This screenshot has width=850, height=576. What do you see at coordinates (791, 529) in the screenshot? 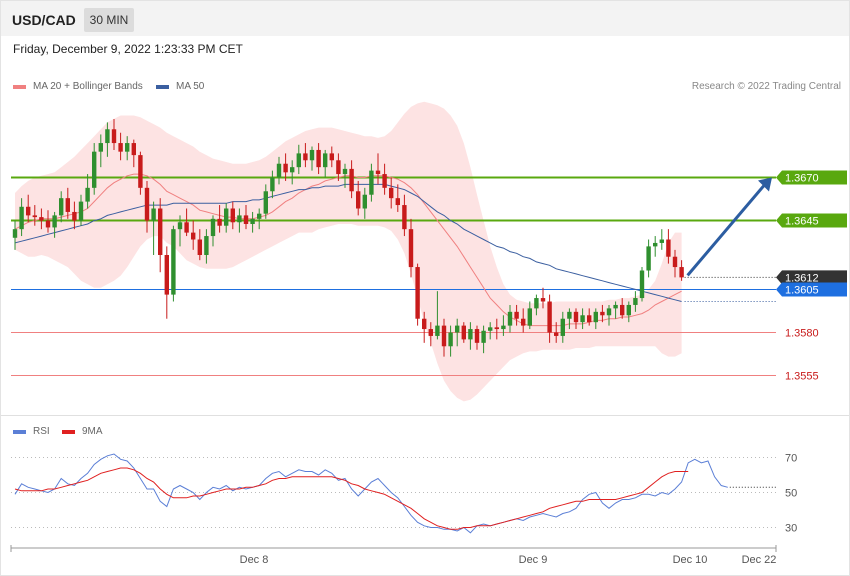
I see `rsi-tick-30: 30` at bounding box center [791, 529].